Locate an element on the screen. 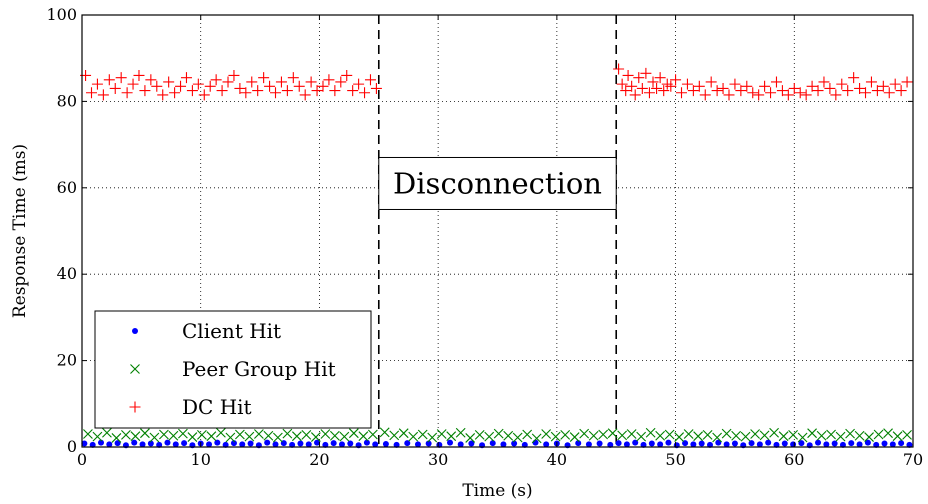 This screenshot has width=928, height=504. disconnection-annotation: Disconnection is located at coordinates (497, 183).